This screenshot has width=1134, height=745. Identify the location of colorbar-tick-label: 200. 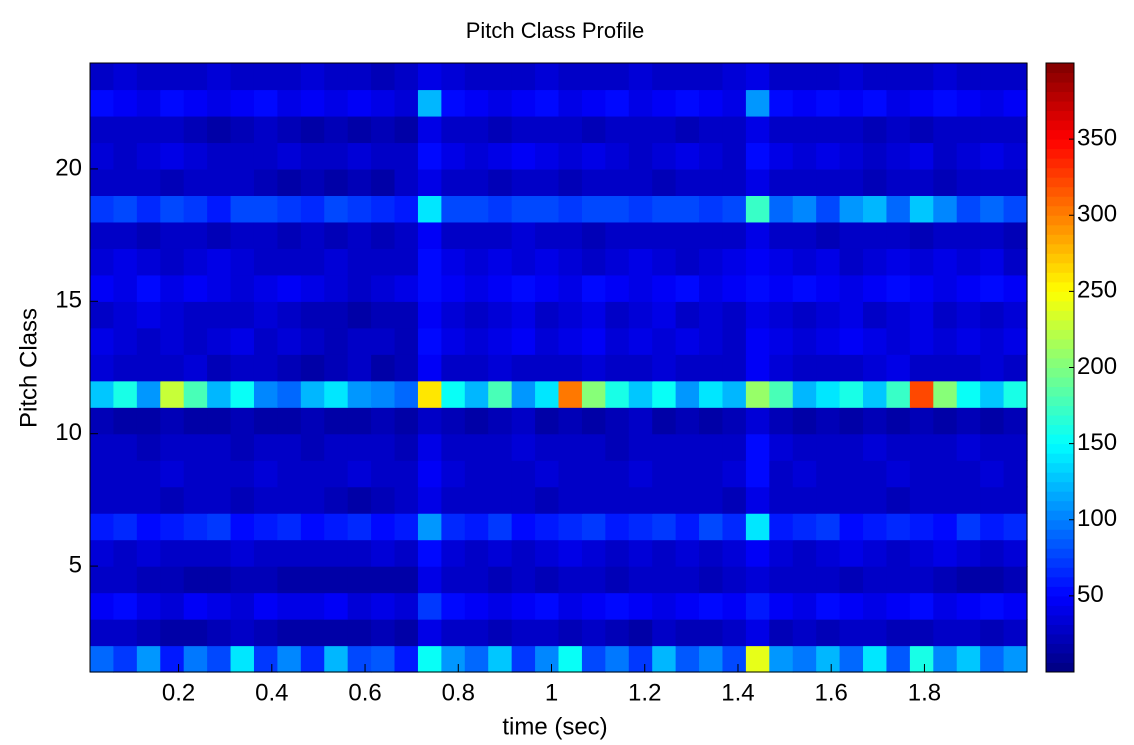
(1097, 366).